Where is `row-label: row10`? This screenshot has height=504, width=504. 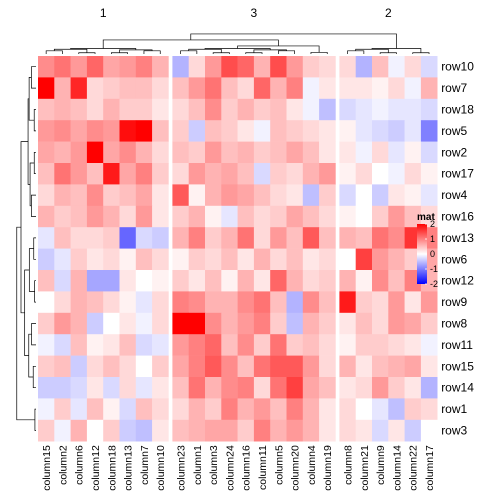 row-label: row10 is located at coordinates (457, 67).